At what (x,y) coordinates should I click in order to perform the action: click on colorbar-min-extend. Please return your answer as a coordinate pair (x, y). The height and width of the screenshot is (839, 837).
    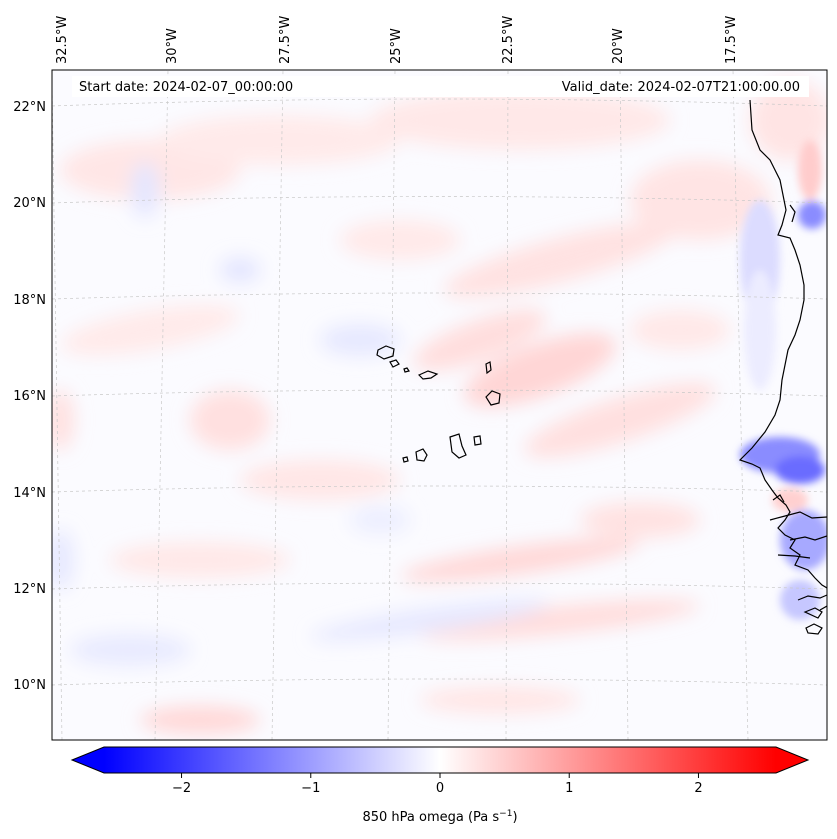
    Looking at the image, I should click on (88, 760).